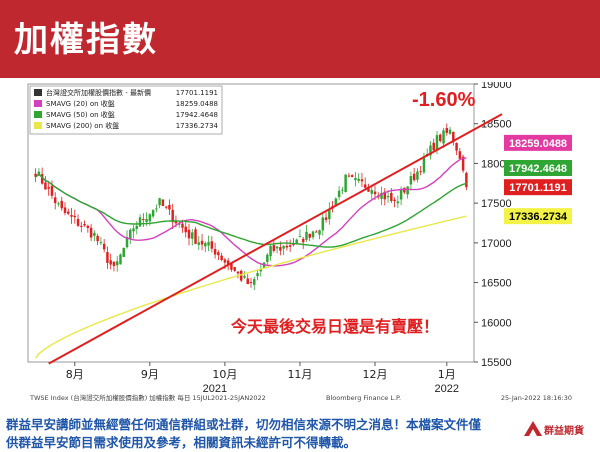 The image size is (600, 452). I want to click on y-tick-label: 18500, so click(496, 125).